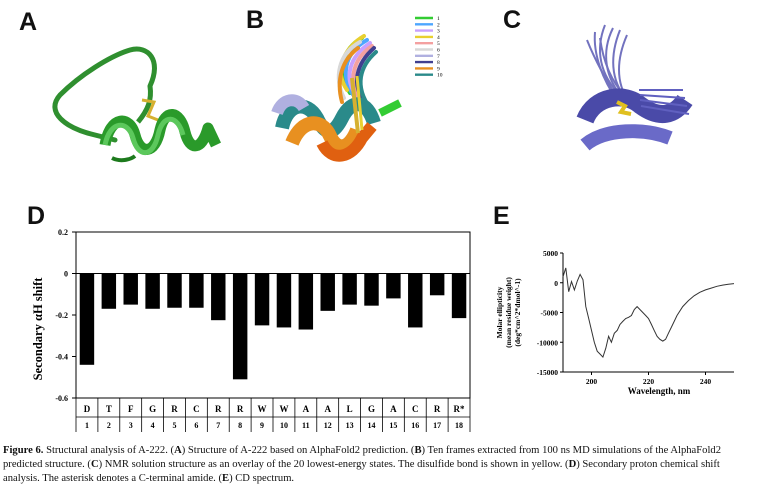 The image size is (758, 486). I want to click on panel-letter-d: D, so click(36, 216).